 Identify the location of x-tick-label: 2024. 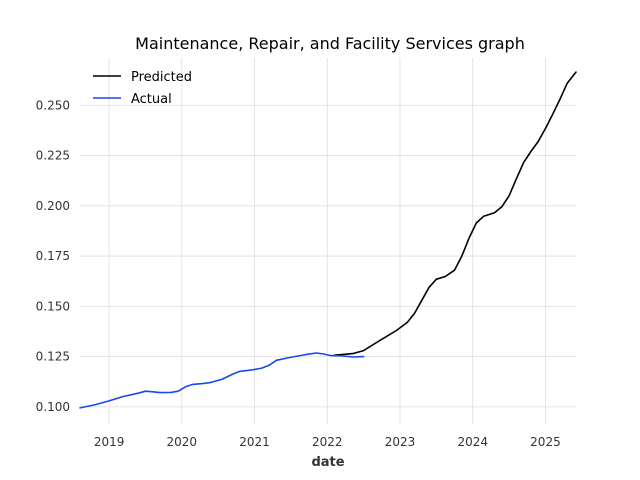
(472, 442).